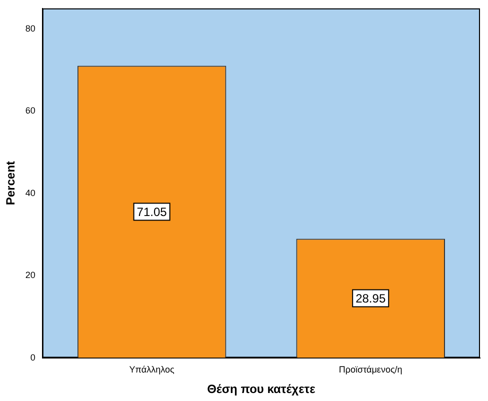 This screenshot has width=488, height=401. Describe the element at coordinates (370, 369) in the screenshot. I see `x-tick-label: Προϊστάμενος/η` at that location.